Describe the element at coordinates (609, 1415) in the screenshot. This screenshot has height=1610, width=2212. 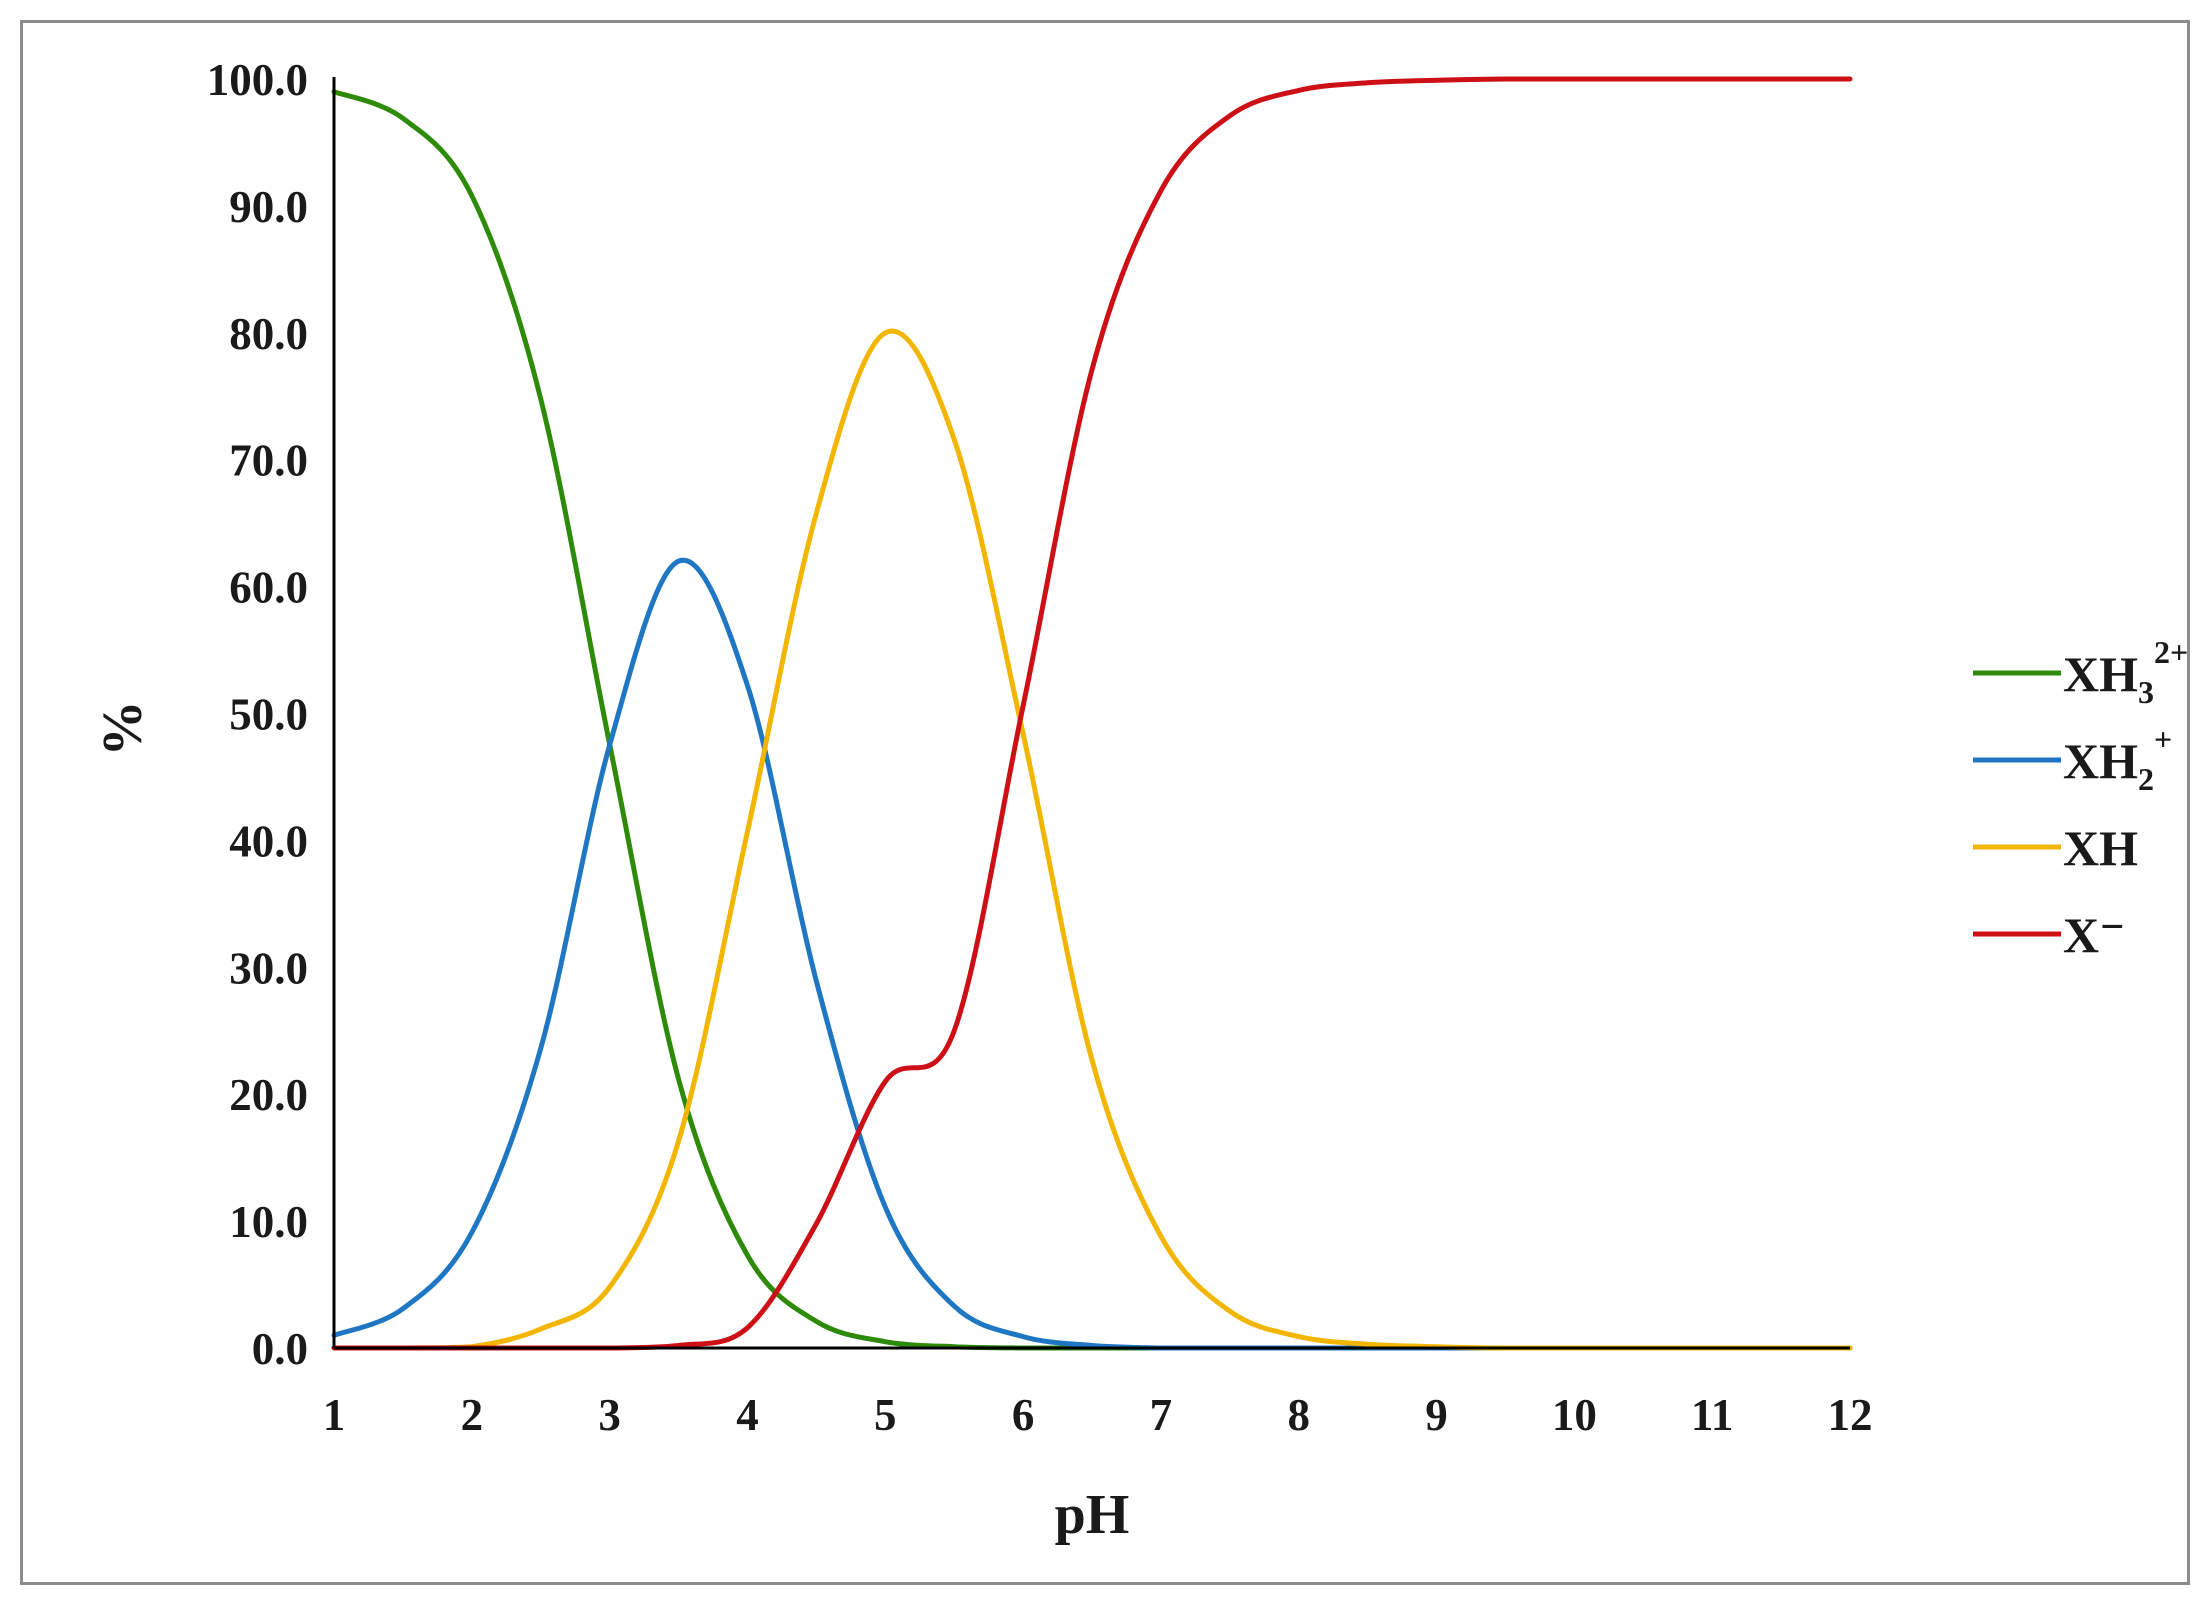
I see `x-tick-label: 3` at that location.